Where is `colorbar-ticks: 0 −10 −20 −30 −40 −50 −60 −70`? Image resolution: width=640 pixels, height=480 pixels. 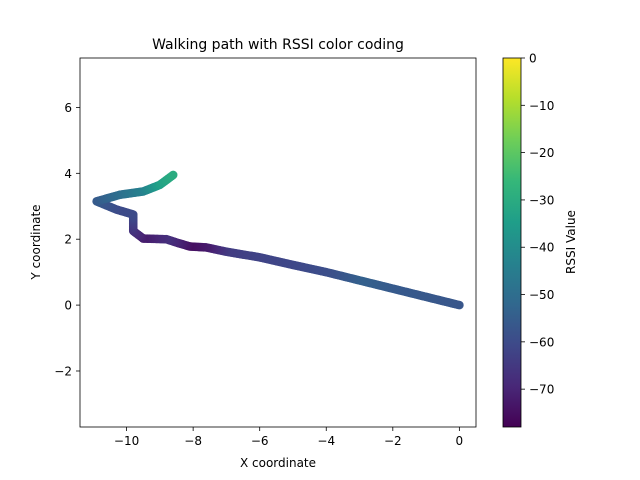 colorbar-ticks: 0 −10 −20 −30 −40 −50 −60 −70 is located at coordinates (537, 224).